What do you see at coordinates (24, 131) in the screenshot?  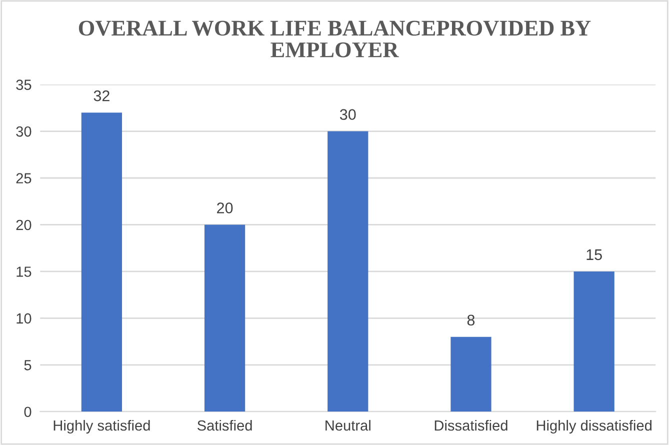 I see `y-tick-label: 30` at bounding box center [24, 131].